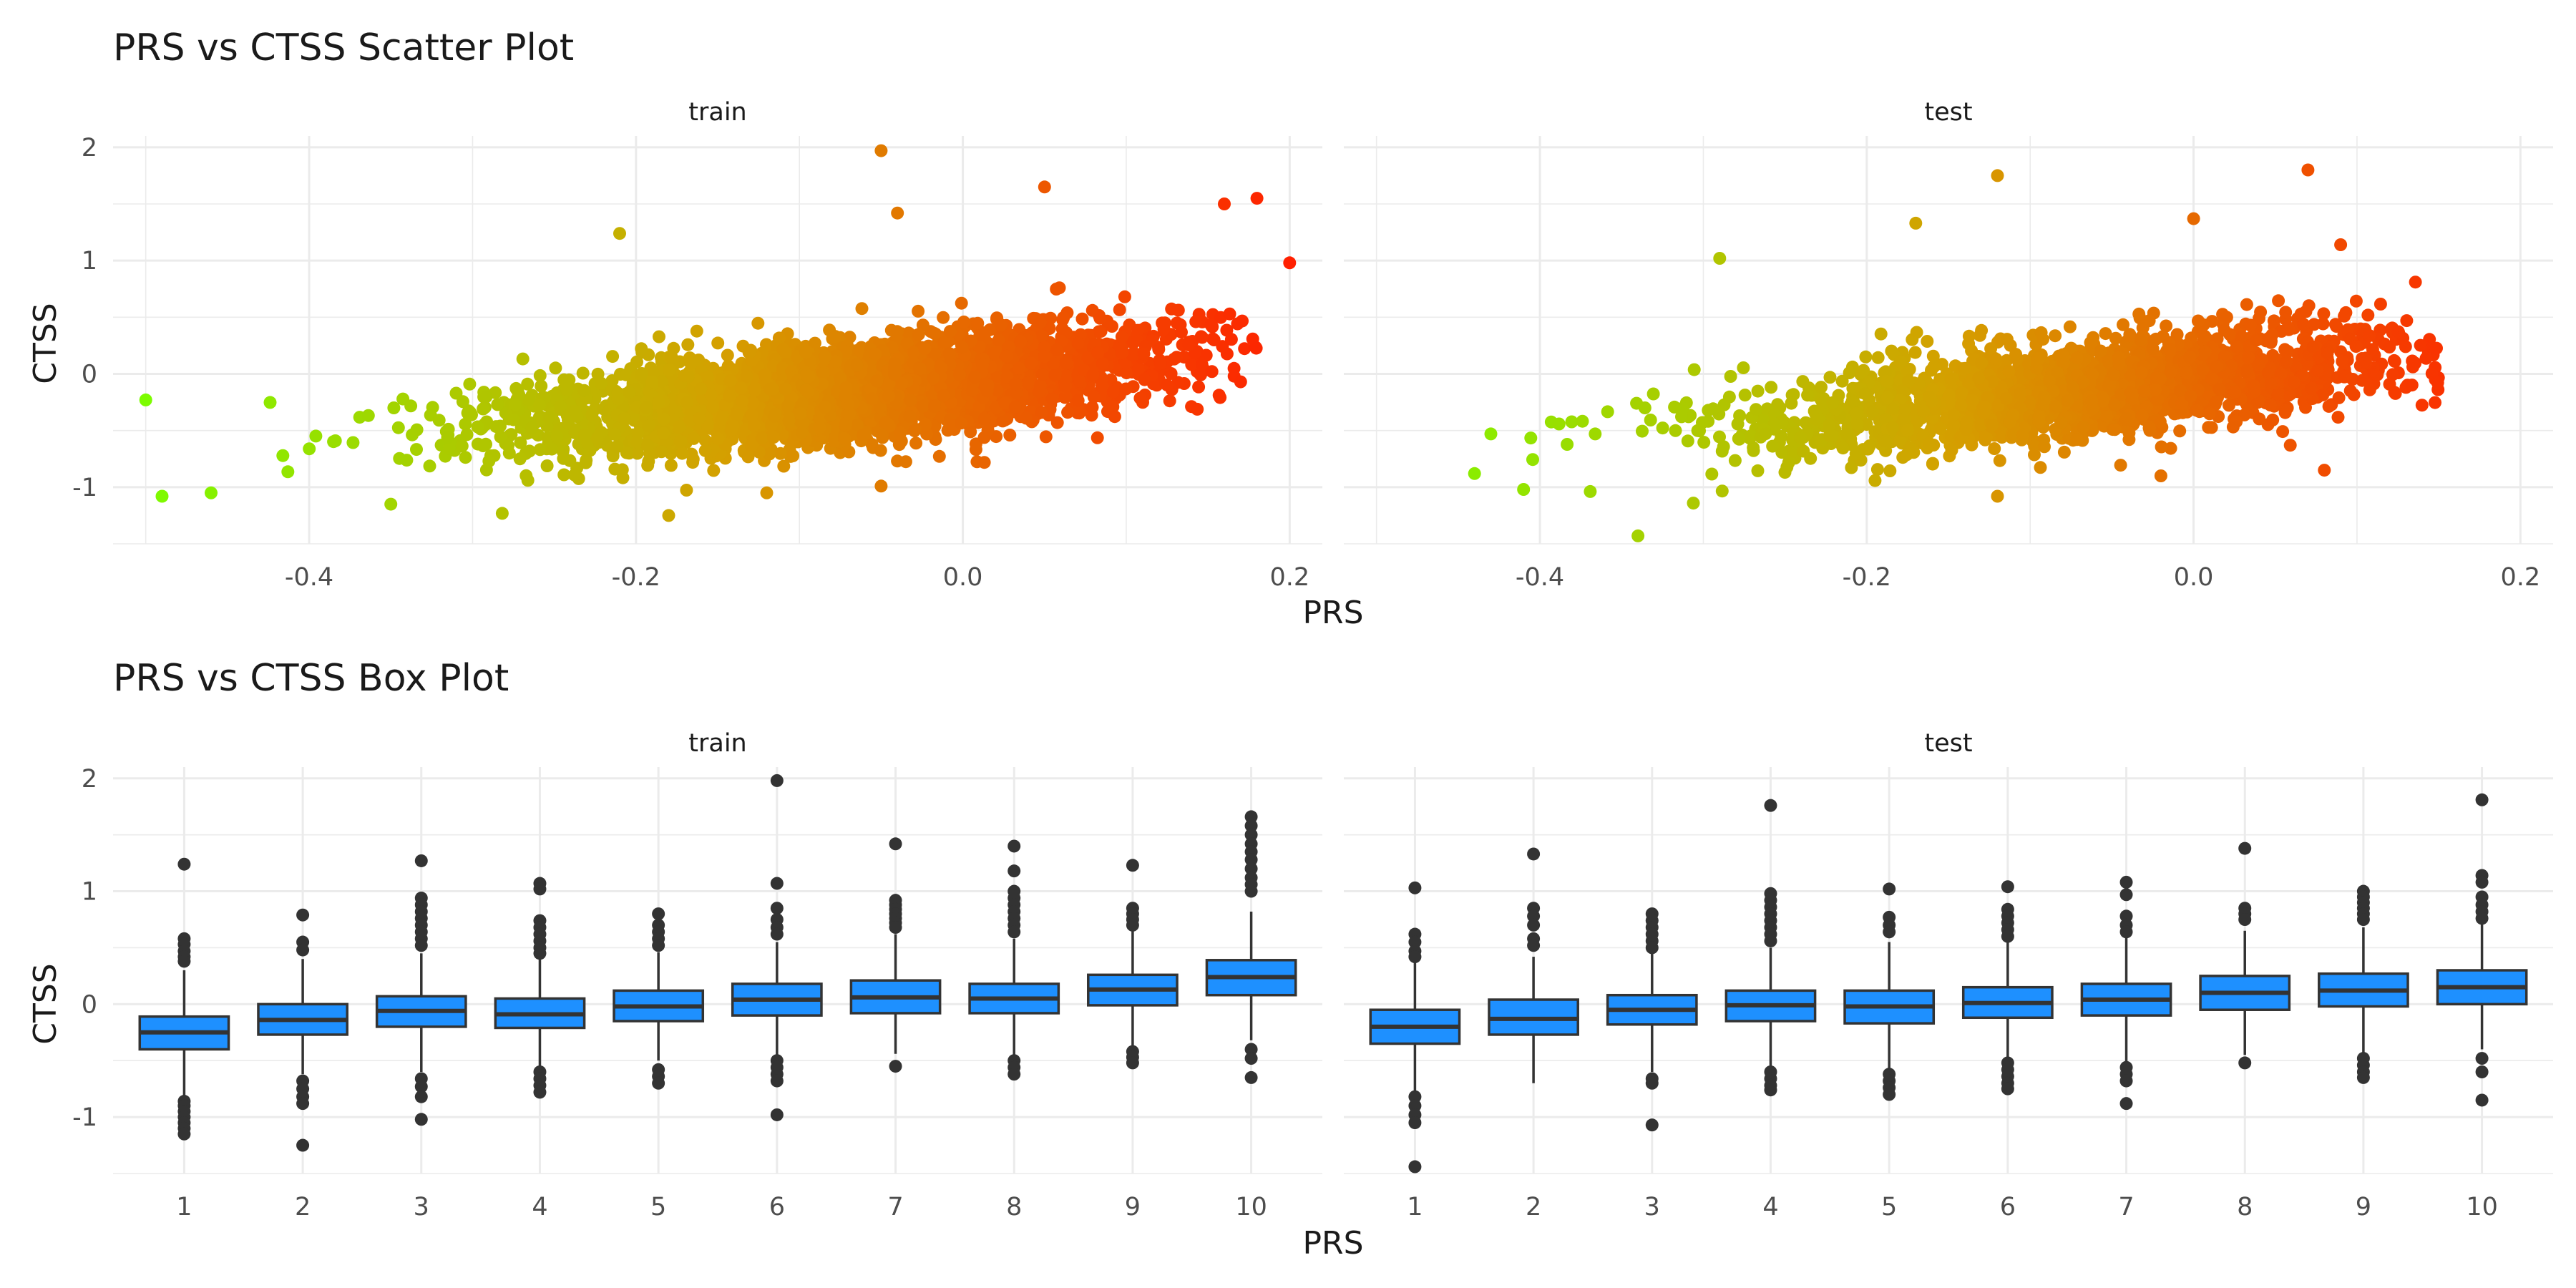 The height and width of the screenshot is (1288, 2576). What do you see at coordinates (2194, 577) in the screenshot?
I see `x-tick-label: 0.0` at bounding box center [2194, 577].